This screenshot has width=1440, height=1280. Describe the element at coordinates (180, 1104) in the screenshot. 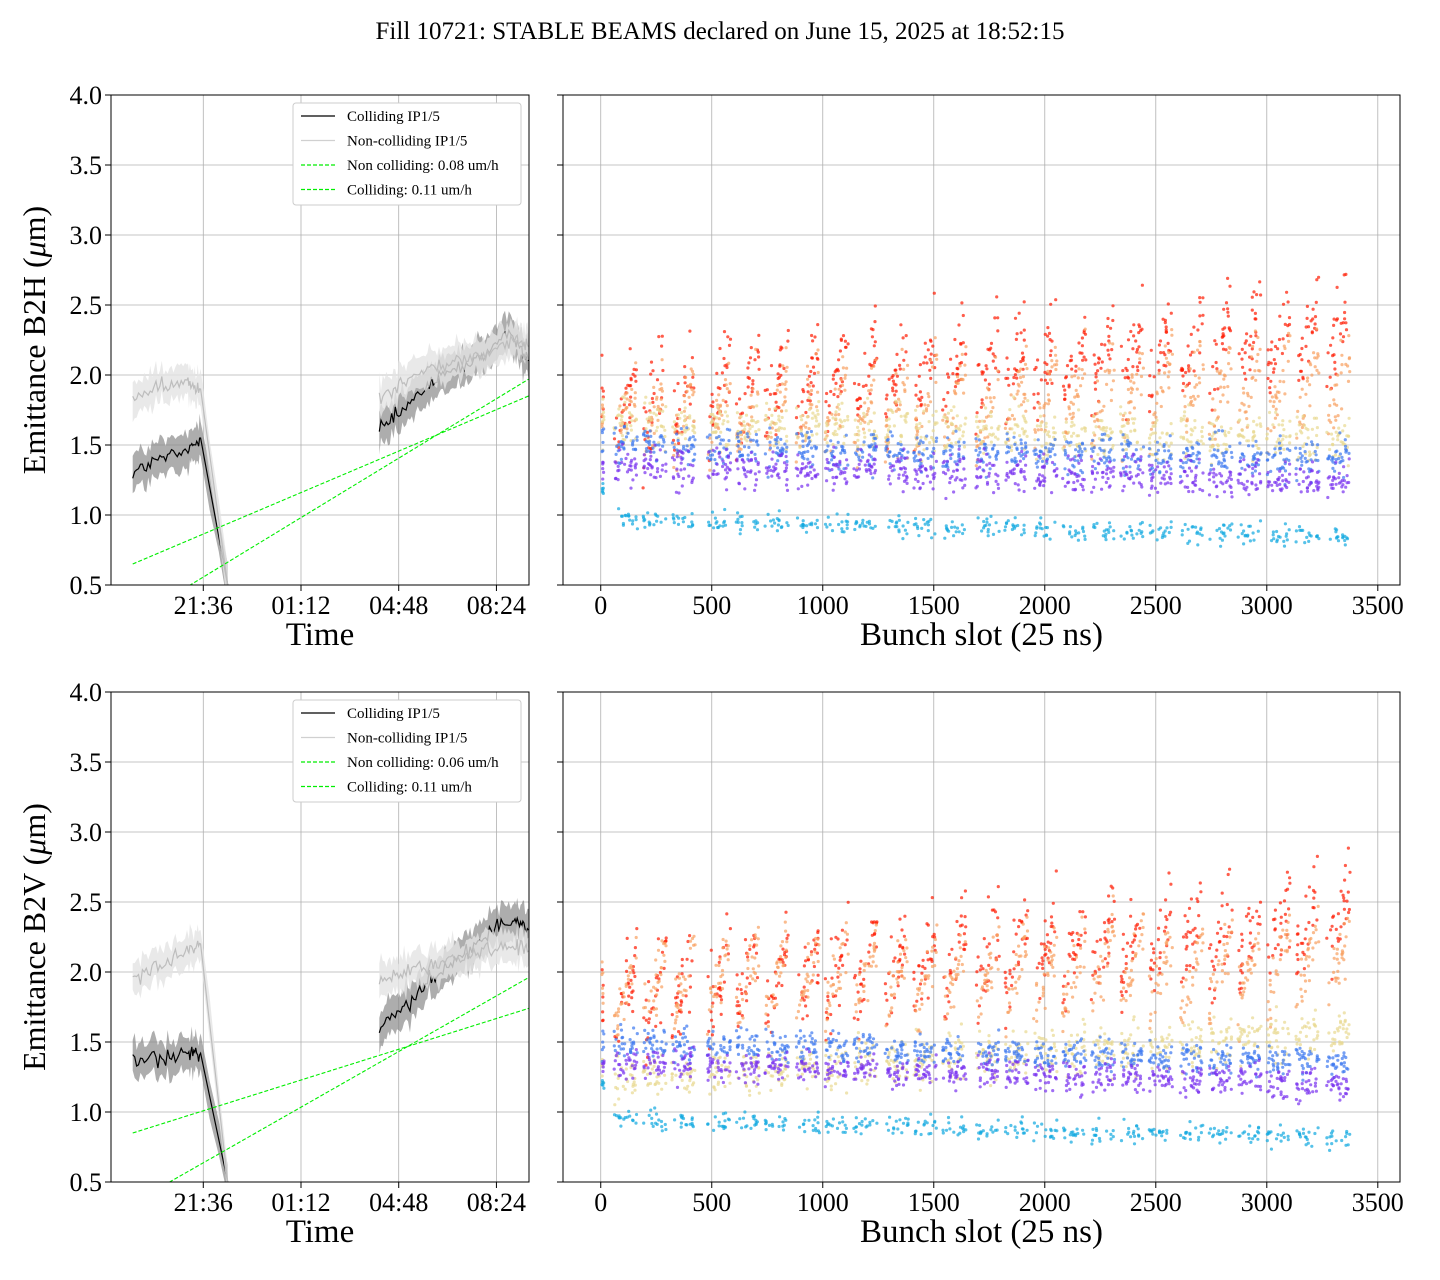

I see `colliding-band` at that location.